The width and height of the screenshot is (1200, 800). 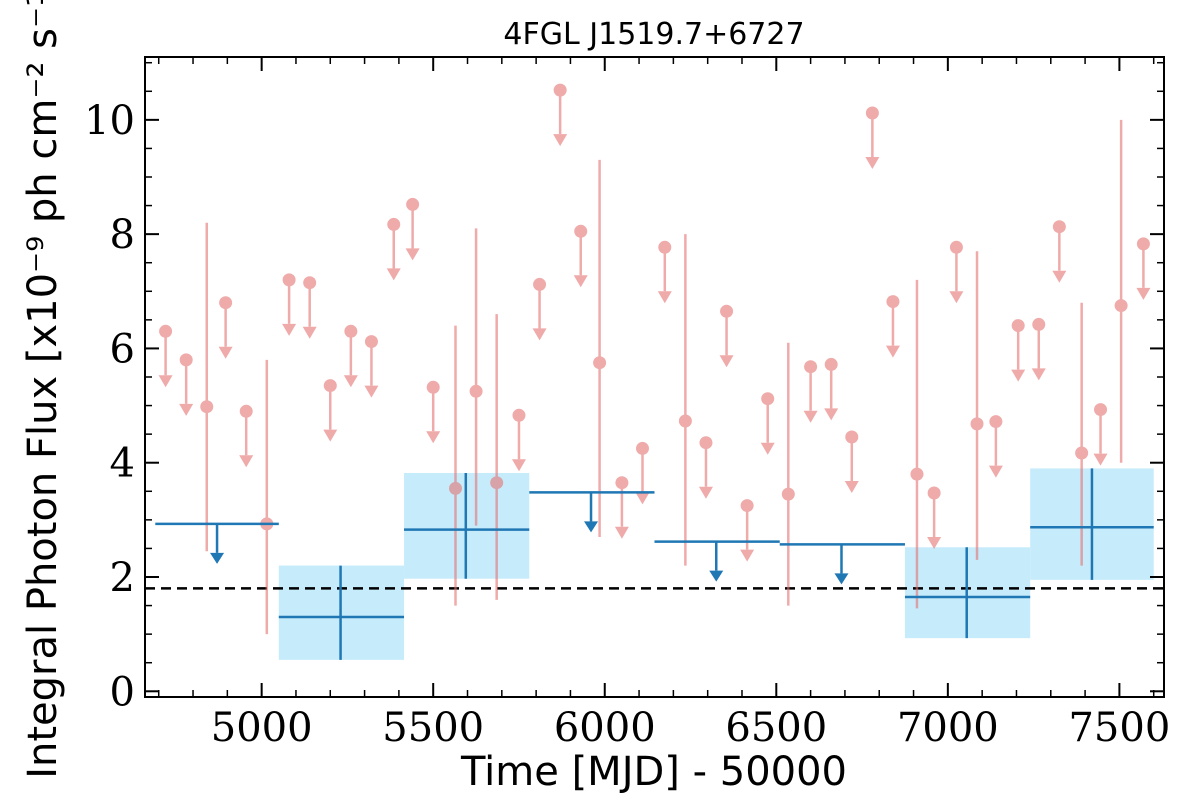 I want to click on x-axis-label: Time [MJD] - 50000, so click(x=653, y=772).